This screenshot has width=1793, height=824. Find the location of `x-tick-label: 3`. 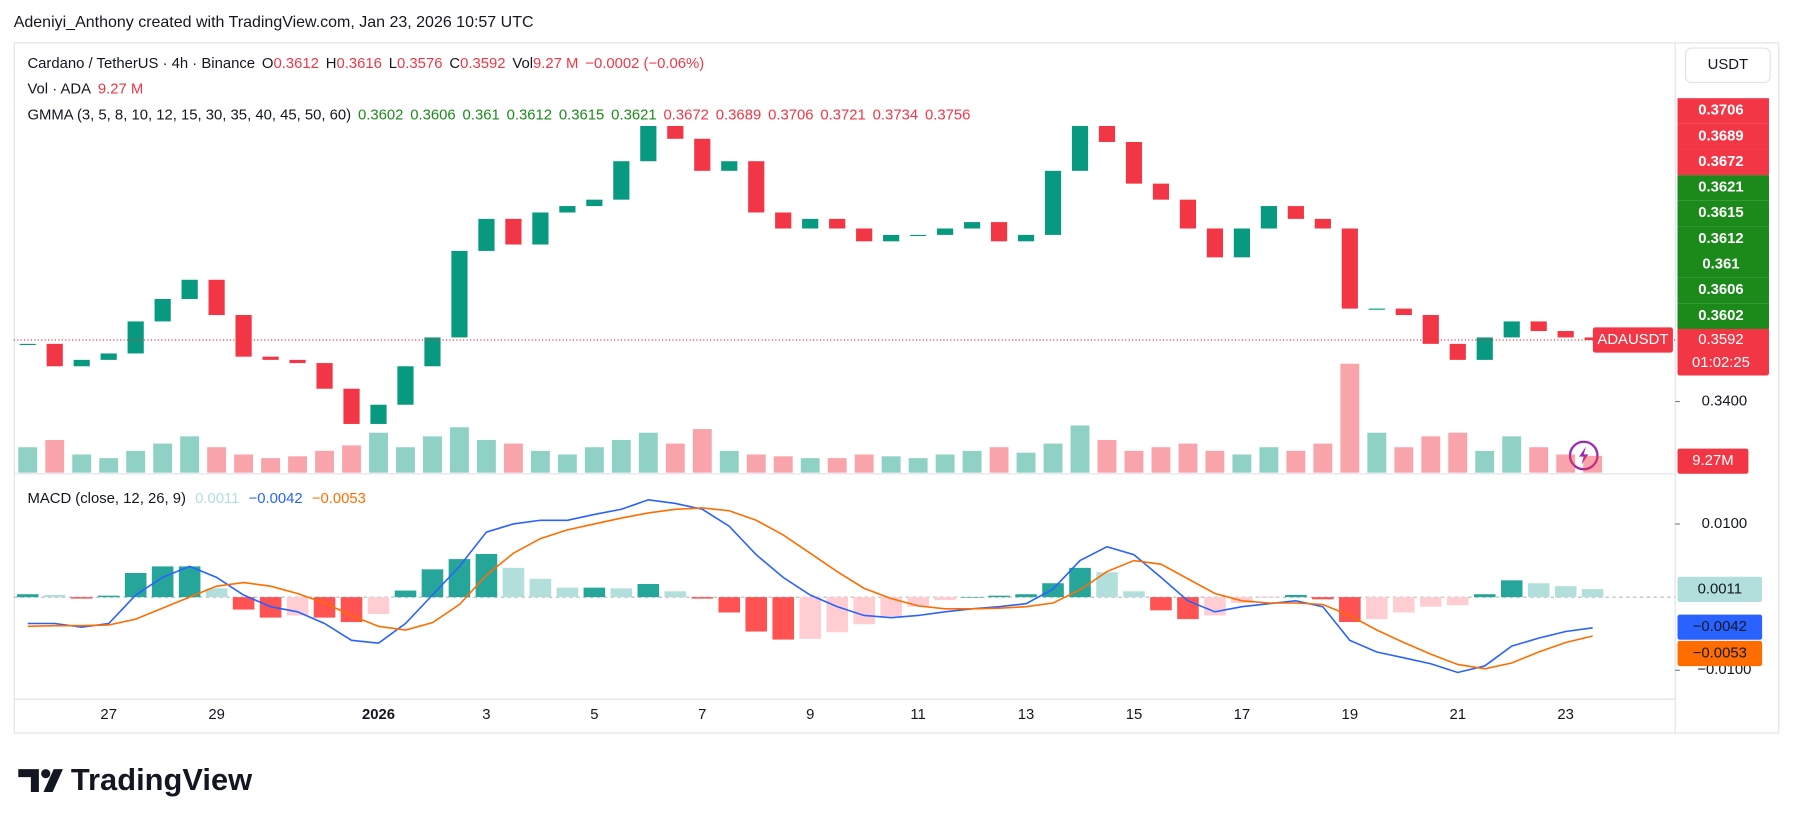

x-tick-label: 3 is located at coordinates (486, 715).